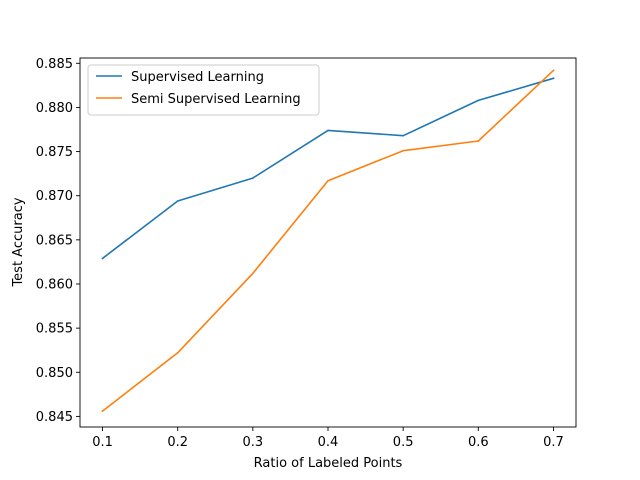 This screenshot has width=640, height=480. What do you see at coordinates (54, 240) in the screenshot?
I see `y-tick-label: 0.865` at bounding box center [54, 240].